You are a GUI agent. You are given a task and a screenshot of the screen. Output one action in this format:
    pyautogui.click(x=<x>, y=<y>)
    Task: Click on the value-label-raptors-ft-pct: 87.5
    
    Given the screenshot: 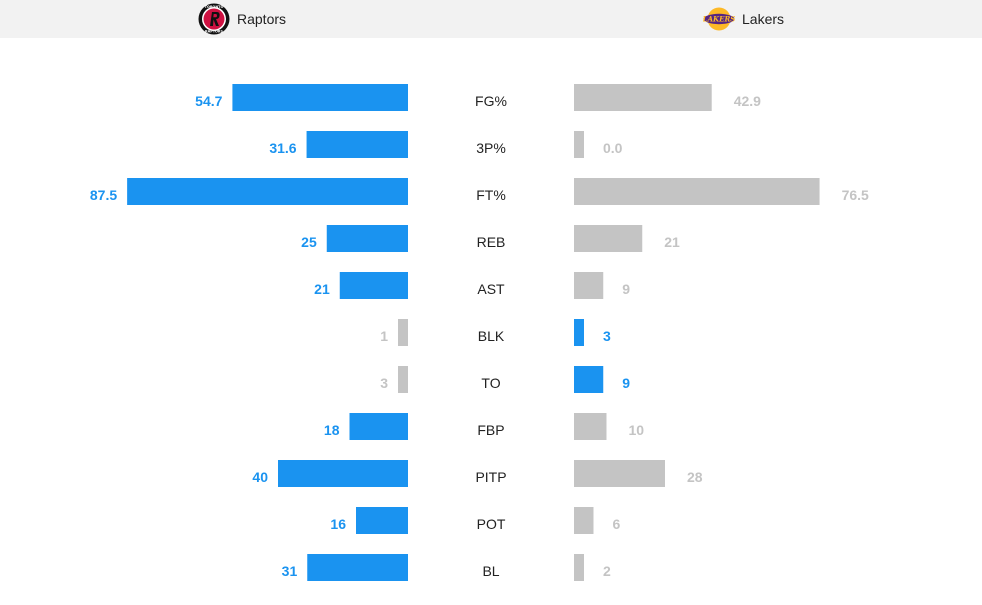 What is the action you would take?
    pyautogui.click(x=103, y=195)
    